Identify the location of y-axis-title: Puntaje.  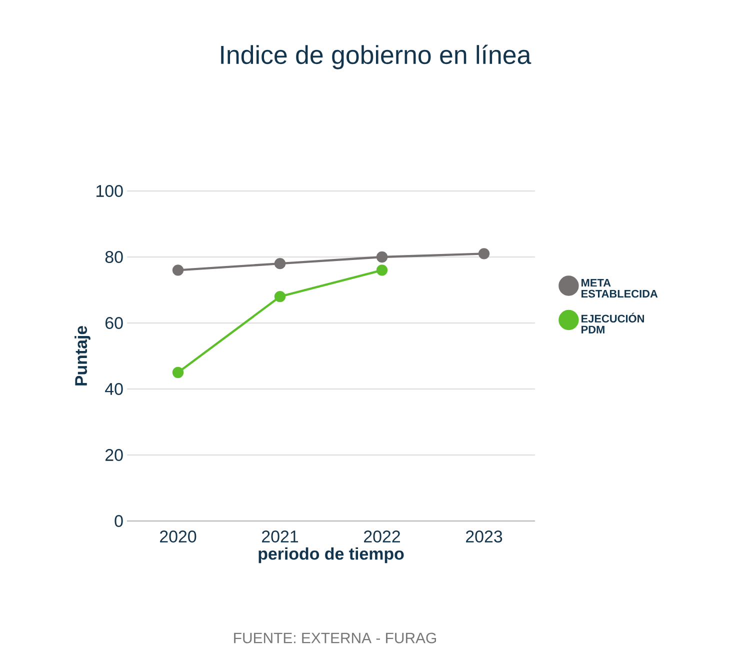
(82, 356).